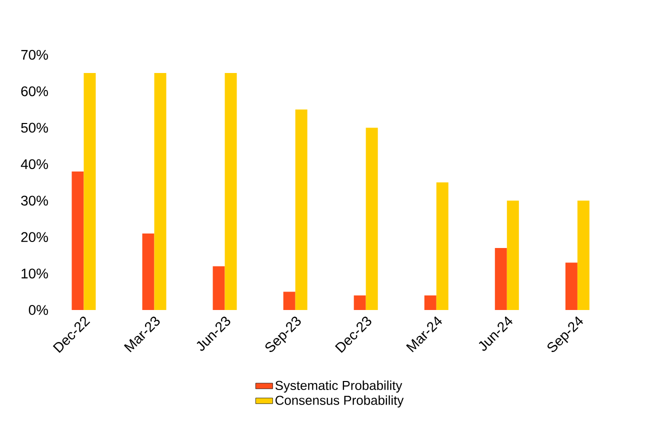  What do you see at coordinates (38, 310) in the screenshot?
I see `y-tick-label: 0%` at bounding box center [38, 310].